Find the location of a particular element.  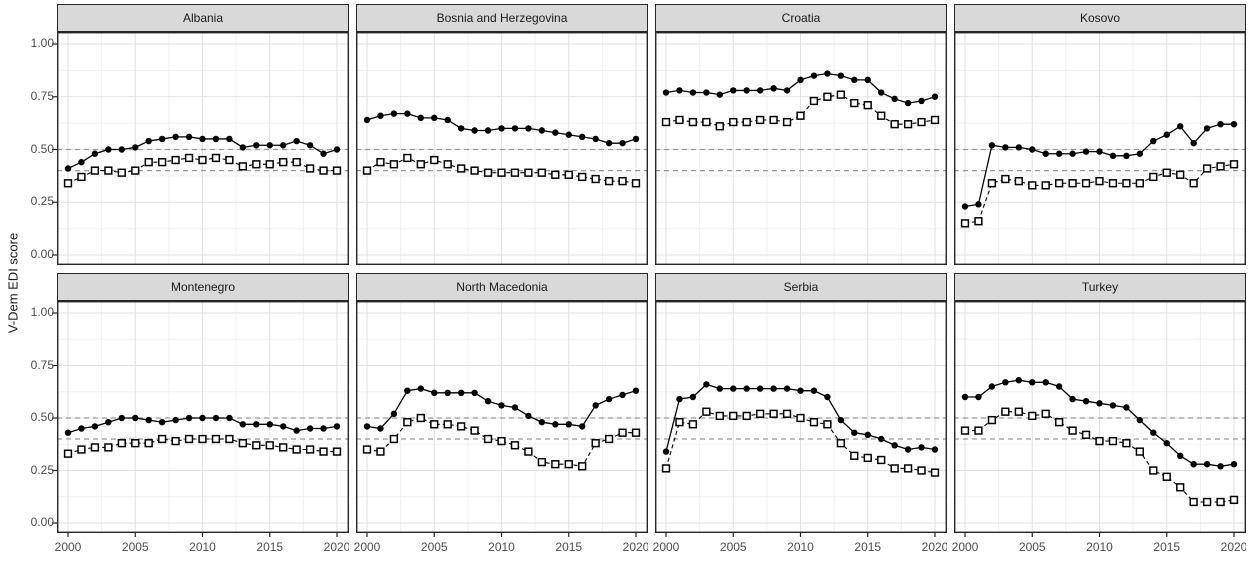

facet-panel-north-macedonia: North Macedonia 2000 2005 2010 2015 2020 is located at coordinates (499, 415).